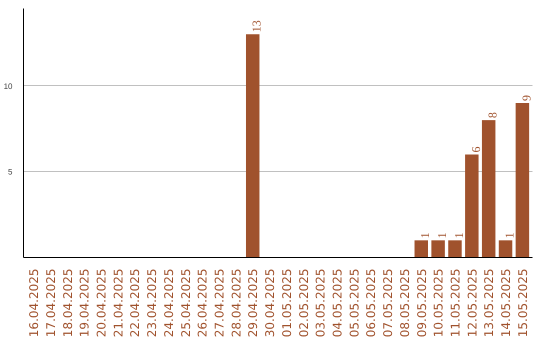 This screenshot has height=340, width=540. What do you see at coordinates (455, 303) in the screenshot?
I see `x-tick-label: 11.05.2025` at bounding box center [455, 303].